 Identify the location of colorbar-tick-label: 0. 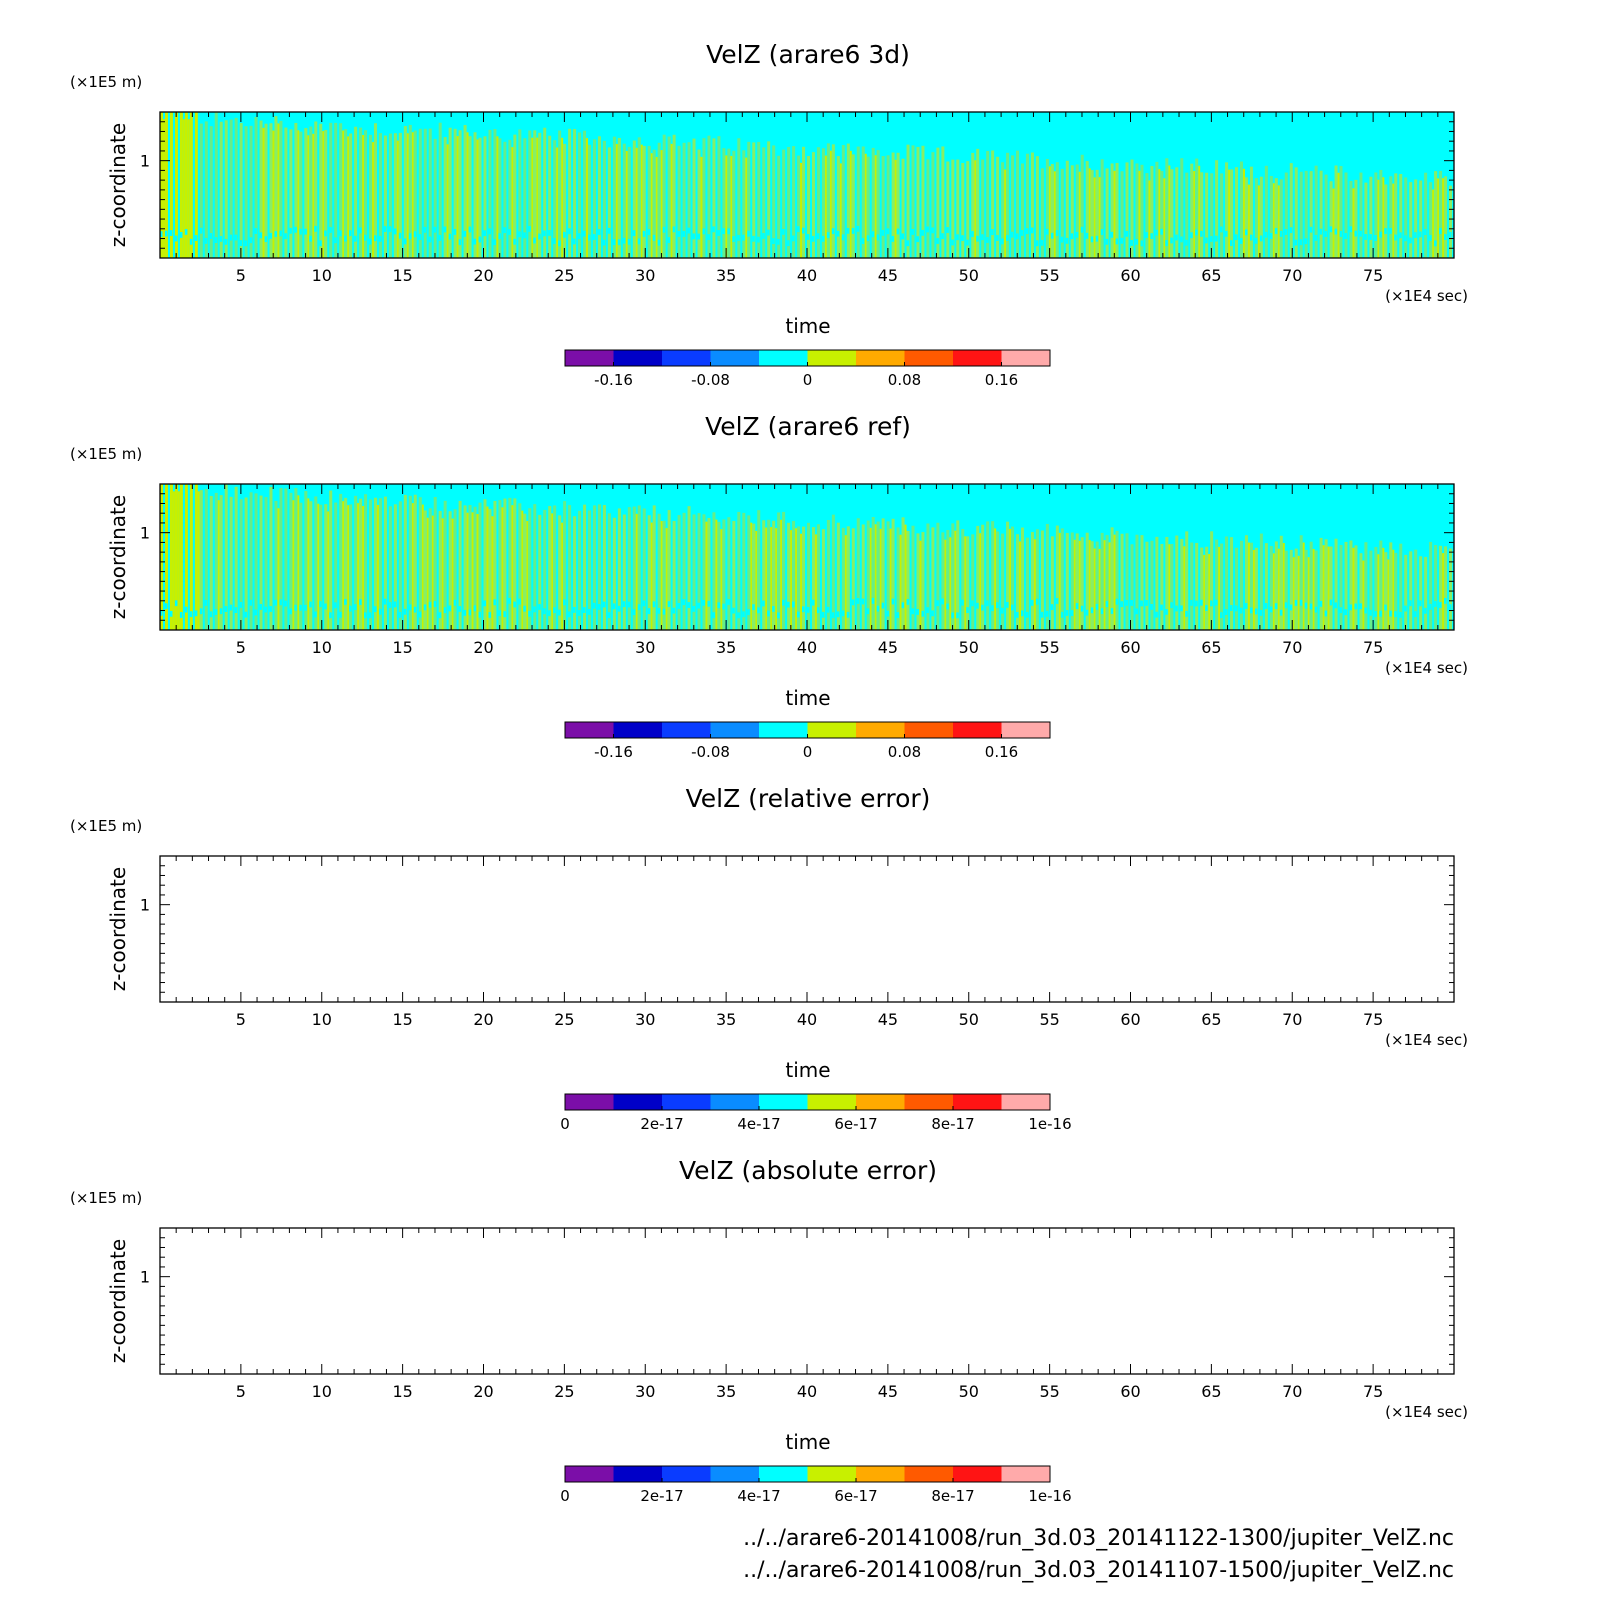
(565, 1496).